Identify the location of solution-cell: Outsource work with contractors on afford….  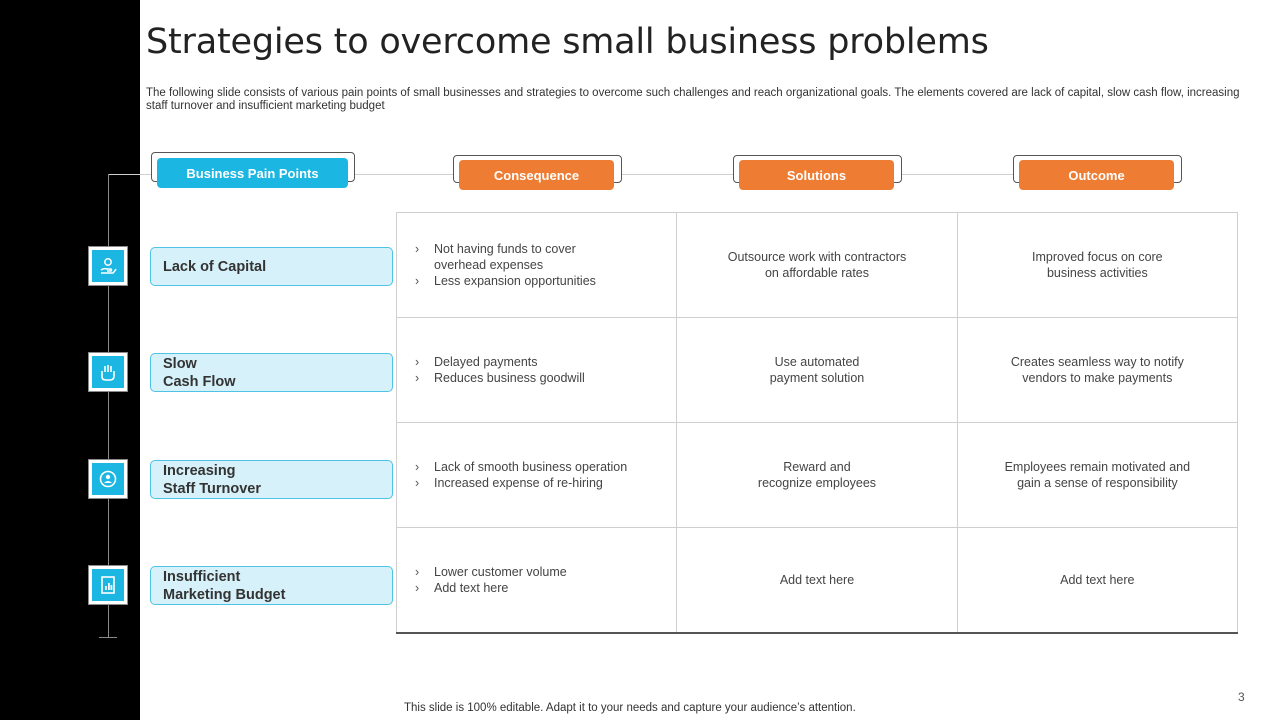
(817, 265).